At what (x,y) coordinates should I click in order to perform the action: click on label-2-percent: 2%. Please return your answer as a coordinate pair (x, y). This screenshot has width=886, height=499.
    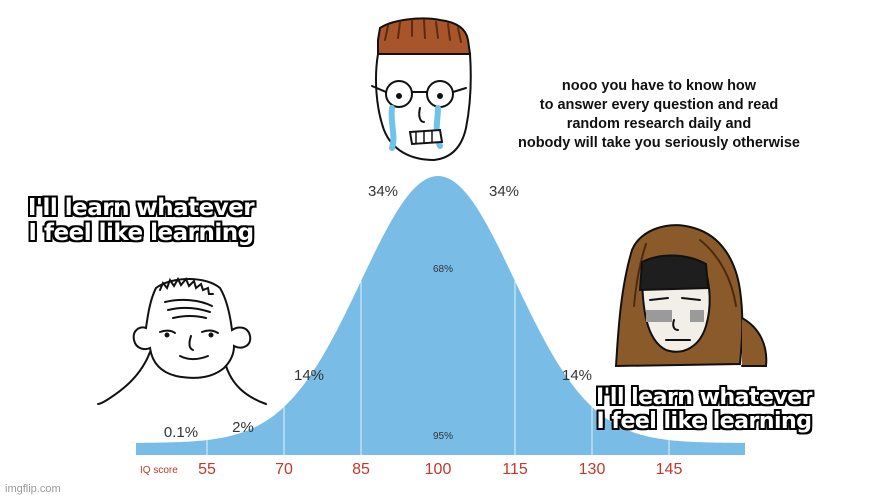
    Looking at the image, I should click on (243, 427).